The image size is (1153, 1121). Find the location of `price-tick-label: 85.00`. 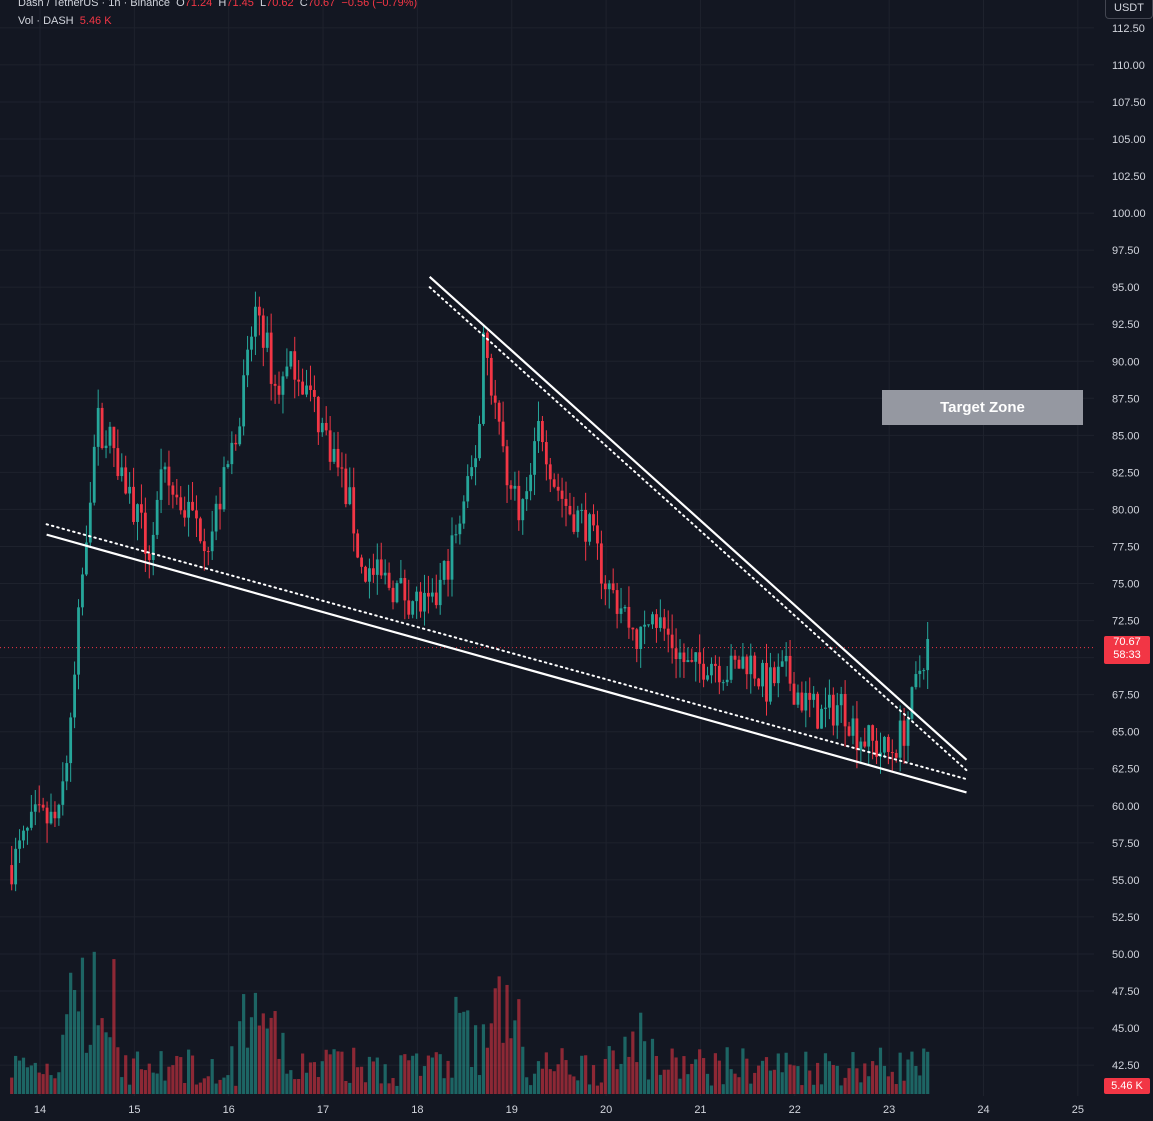

price-tick-label: 85.00 is located at coordinates (1126, 436).